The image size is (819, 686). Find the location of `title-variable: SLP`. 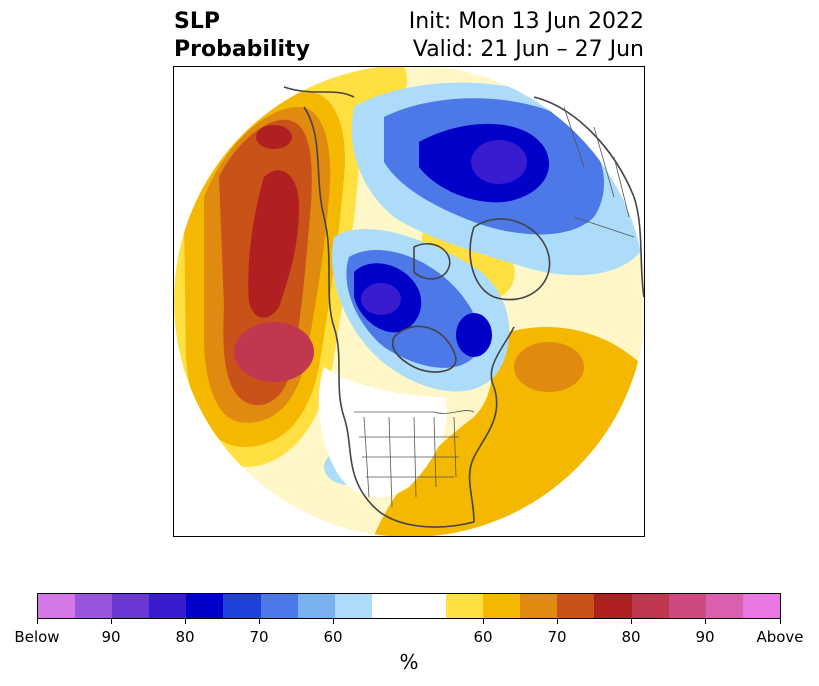

title-variable: SLP is located at coordinates (197, 21).